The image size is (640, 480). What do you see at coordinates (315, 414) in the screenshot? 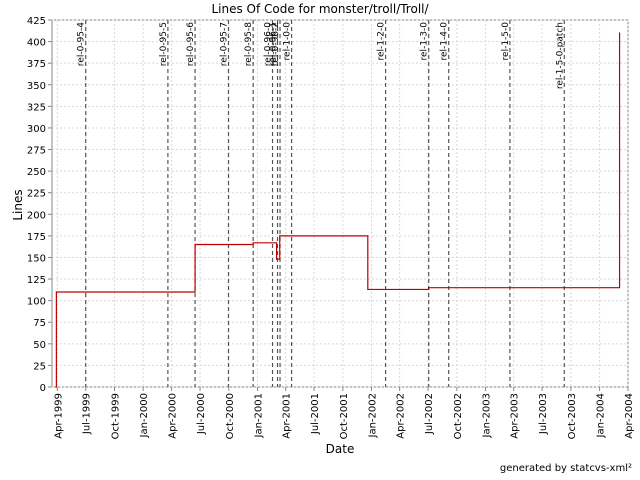
I see `x-tick-label: Jul-2001` at bounding box center [315, 414].